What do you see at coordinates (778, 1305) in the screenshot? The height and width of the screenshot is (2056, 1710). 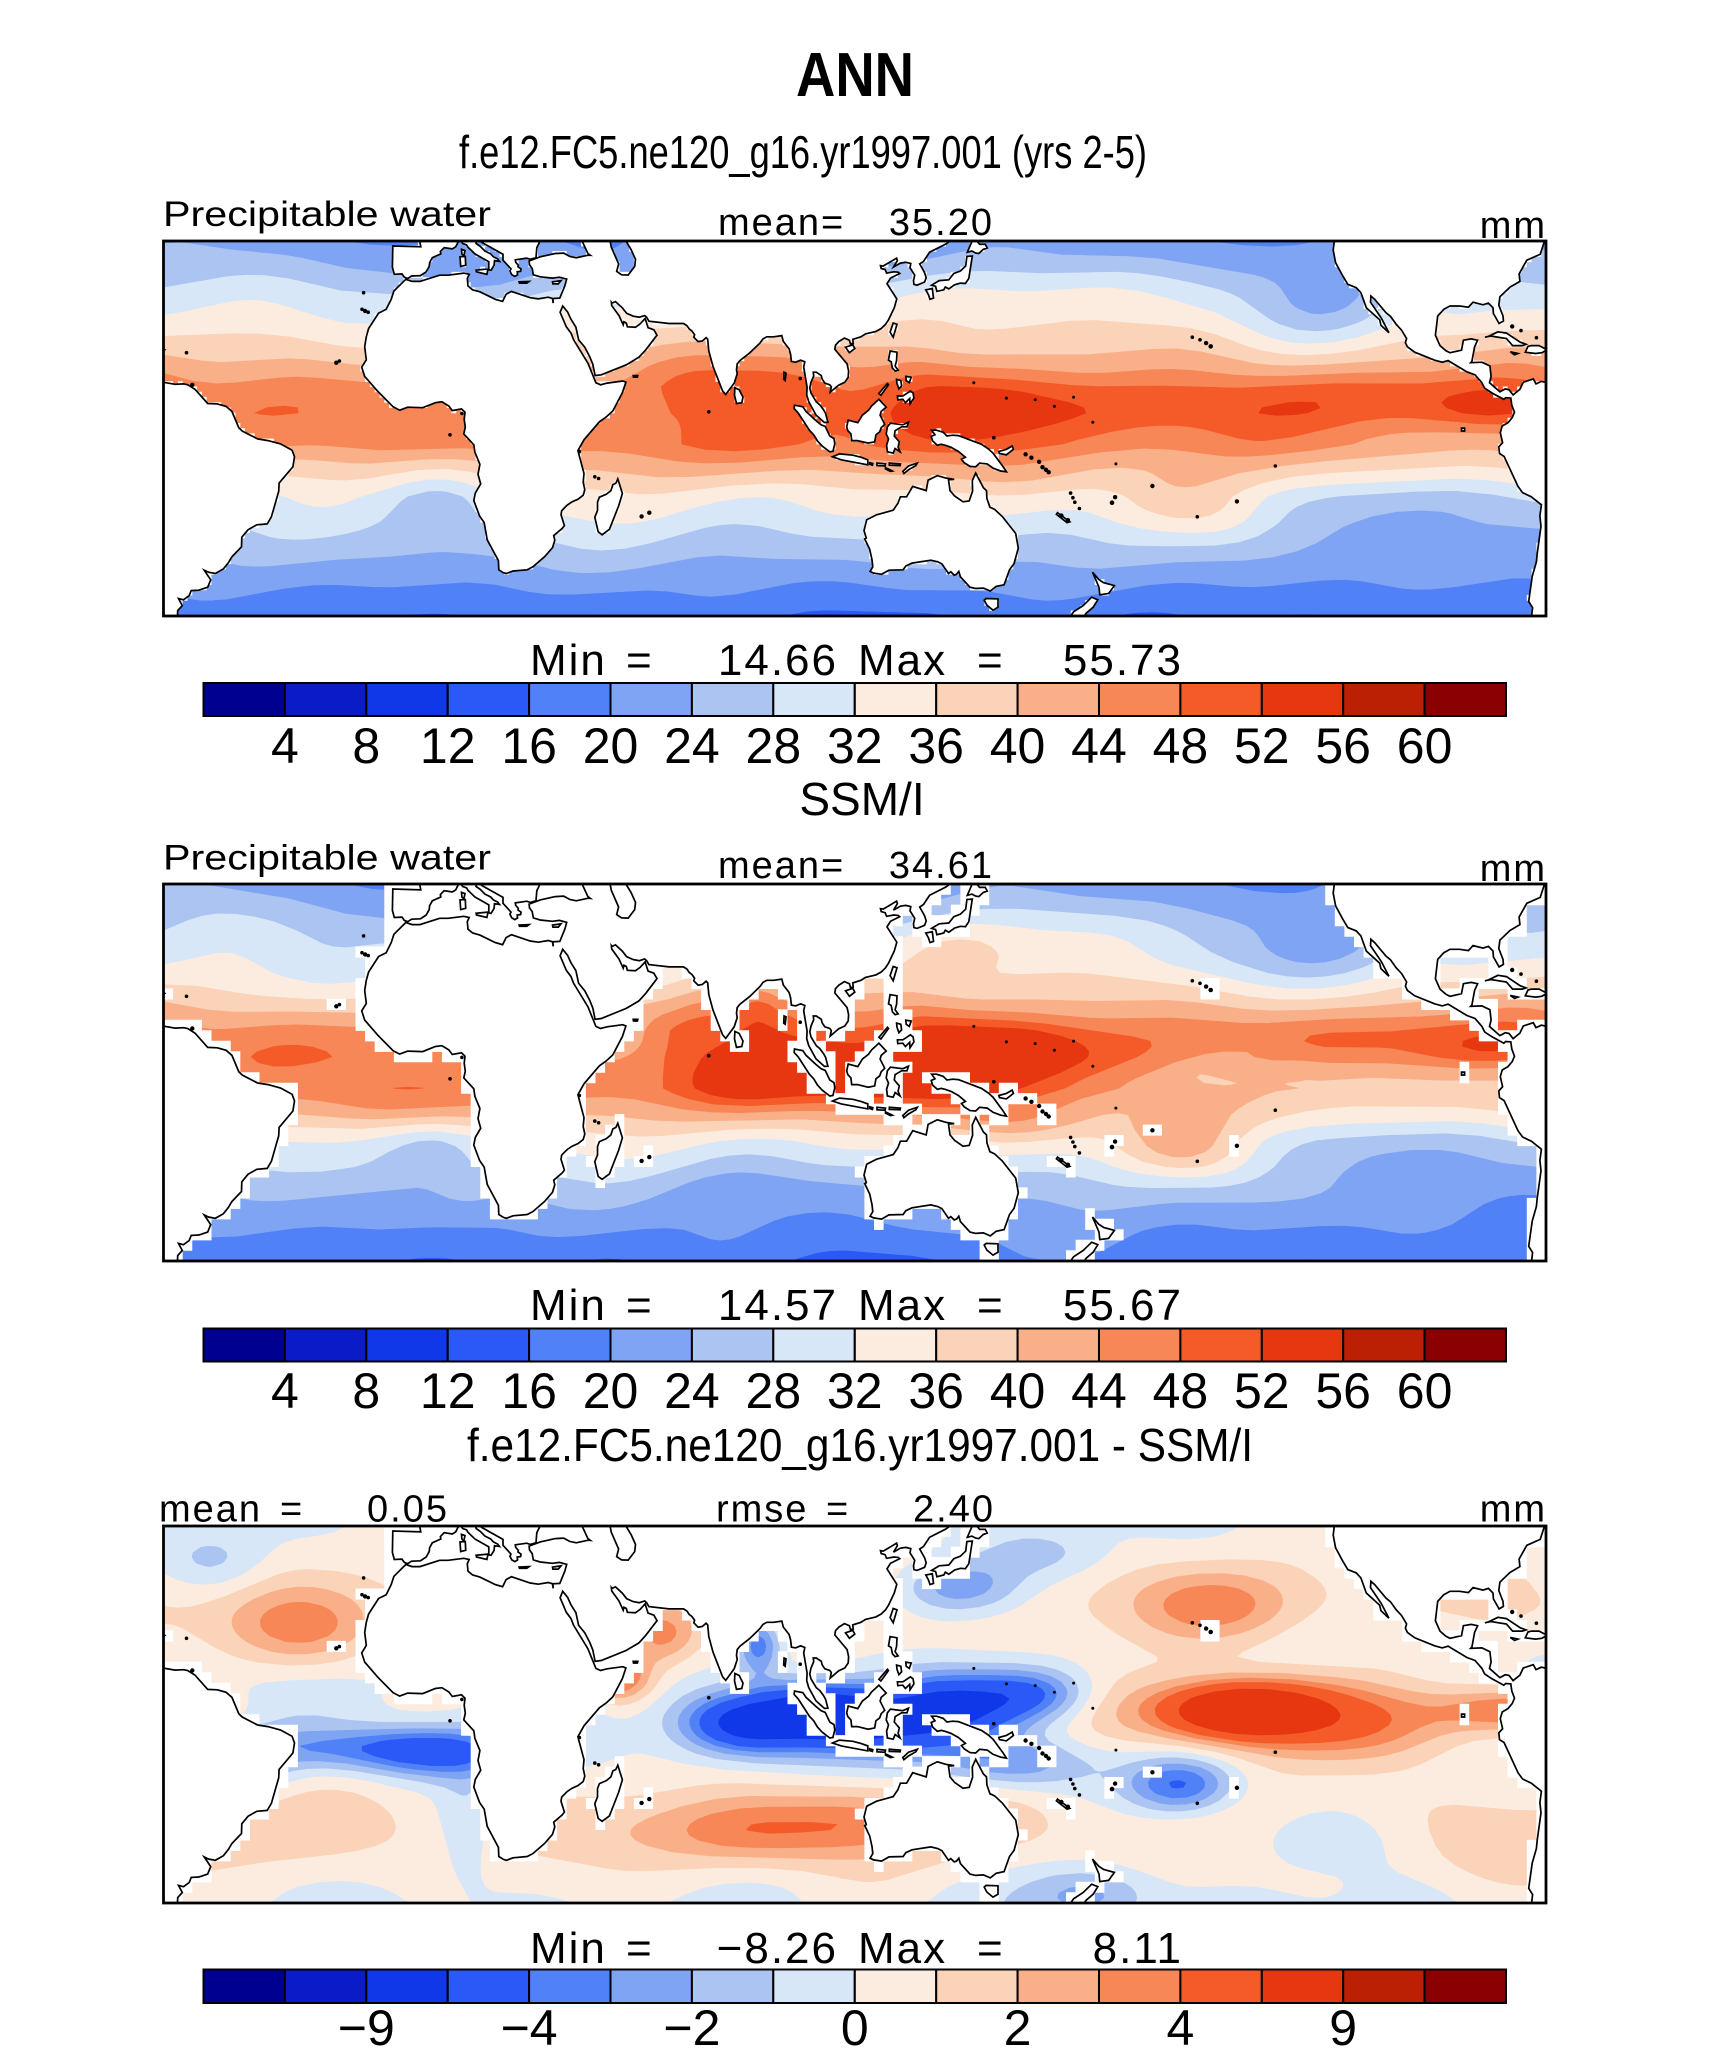 I see `svg-text: 14.57` at bounding box center [778, 1305].